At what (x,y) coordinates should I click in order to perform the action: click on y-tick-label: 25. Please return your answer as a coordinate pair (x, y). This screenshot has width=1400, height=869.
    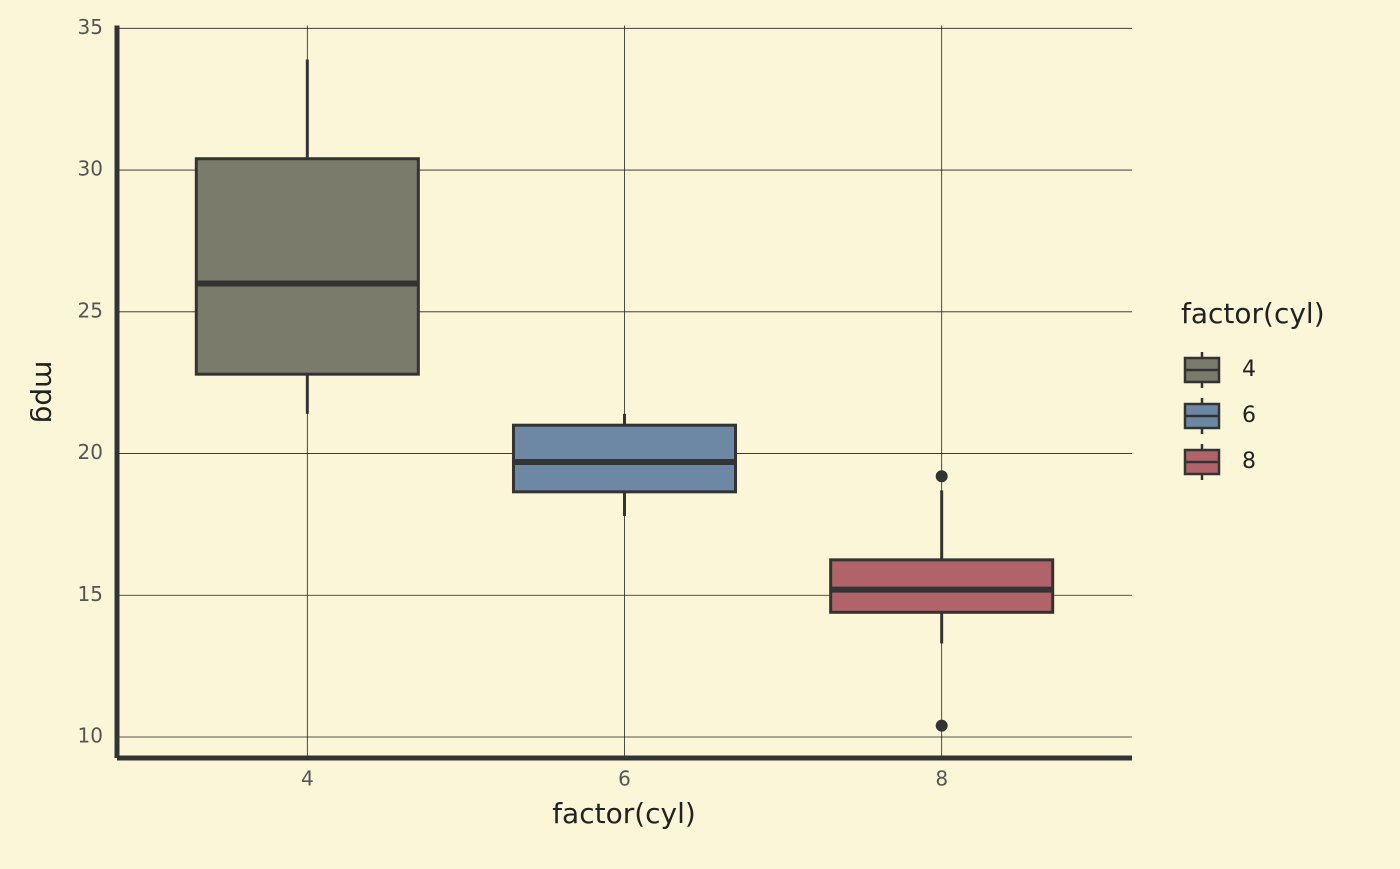
    Looking at the image, I should click on (90, 310).